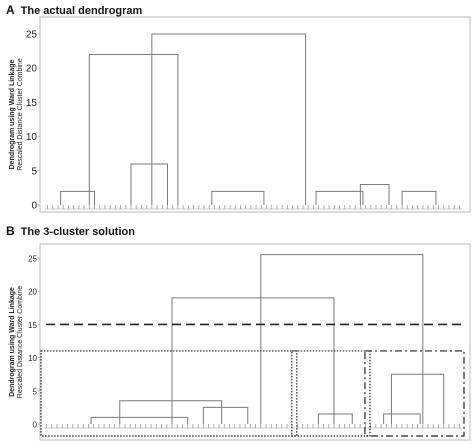 This screenshot has height=444, width=474. I want to click on panel-b-y-axis-label-secondary: Rescaled Distance Cluster Combine, so click(20, 342).